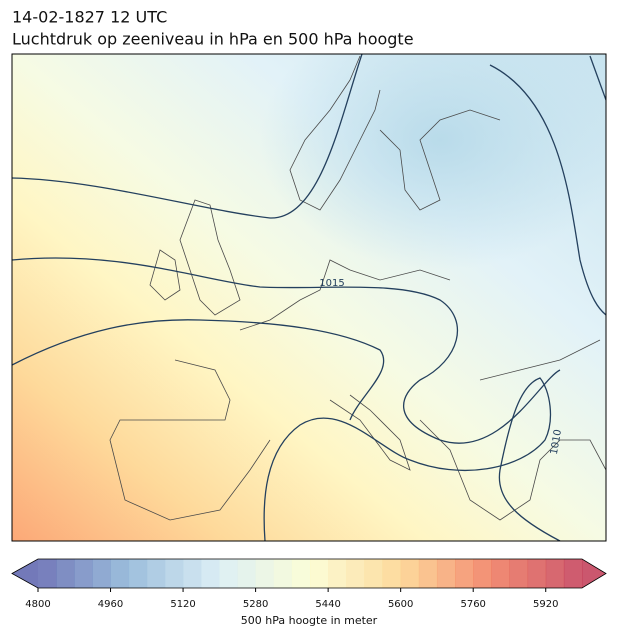  Describe the element at coordinates (37, 604) in the screenshot. I see `tick-label: 4800` at that location.